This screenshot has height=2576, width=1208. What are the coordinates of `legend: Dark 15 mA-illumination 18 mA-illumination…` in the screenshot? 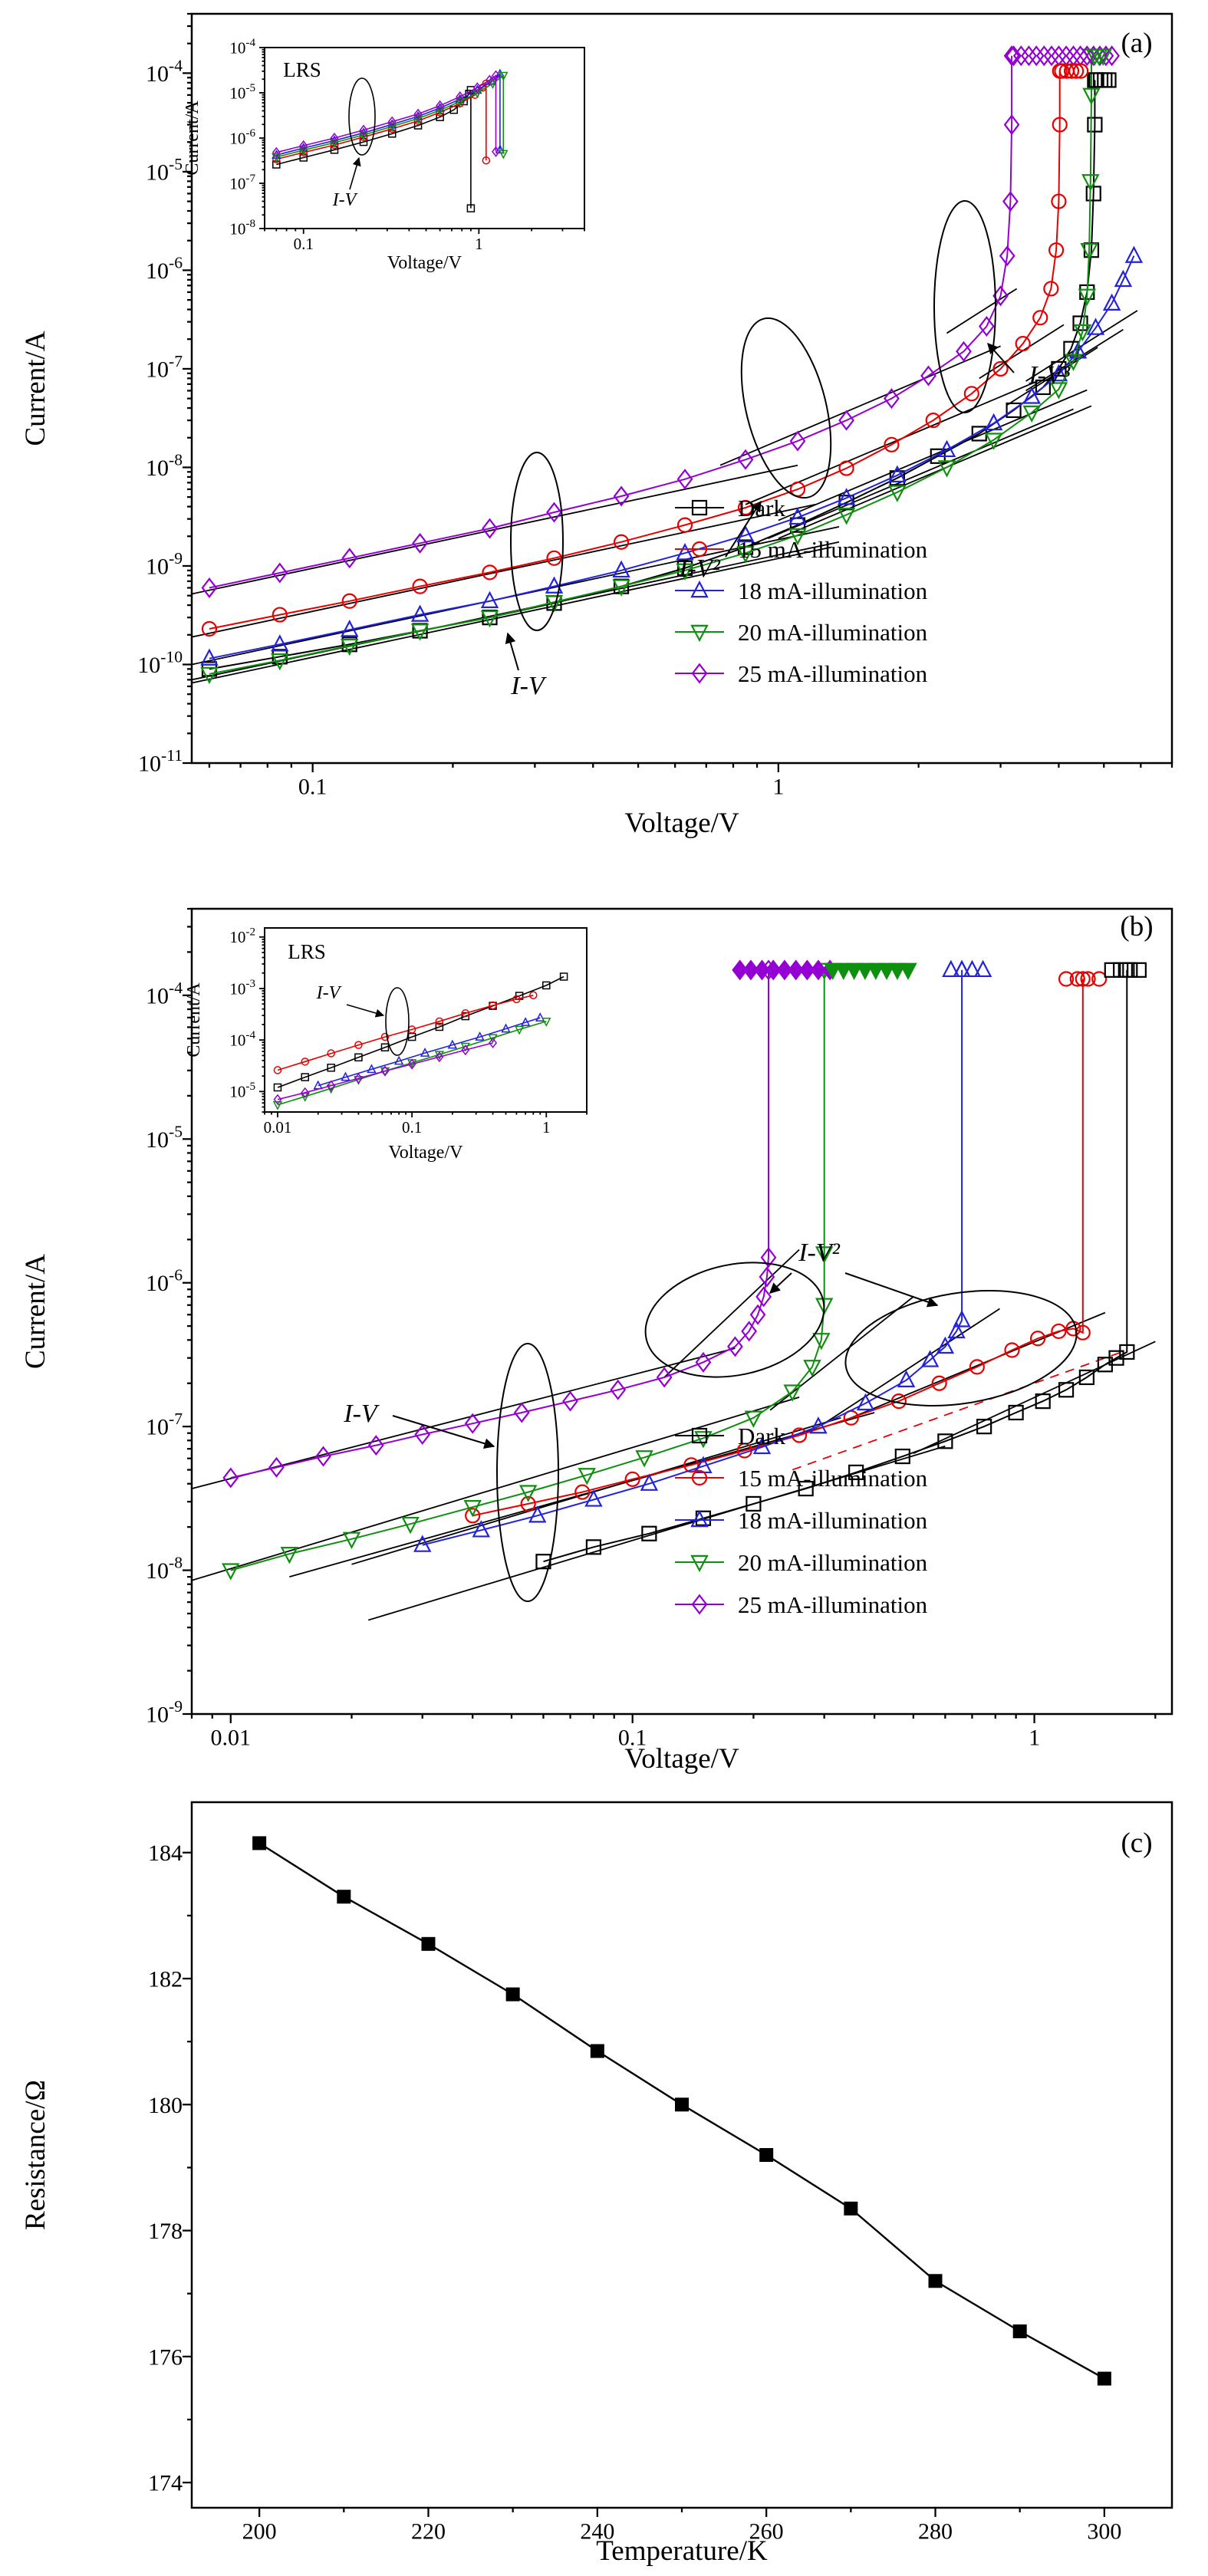 It's located at (802, 1520).